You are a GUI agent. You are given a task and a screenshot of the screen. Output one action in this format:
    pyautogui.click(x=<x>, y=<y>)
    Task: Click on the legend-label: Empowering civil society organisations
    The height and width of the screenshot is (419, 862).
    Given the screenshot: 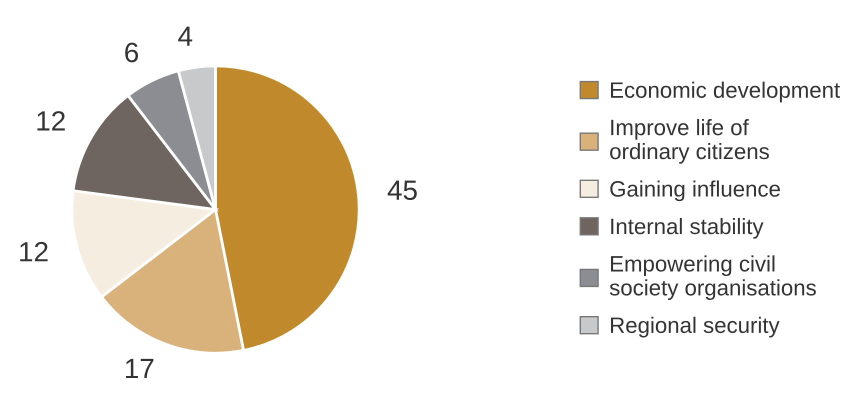 What is the action you would take?
    pyautogui.click(x=713, y=277)
    